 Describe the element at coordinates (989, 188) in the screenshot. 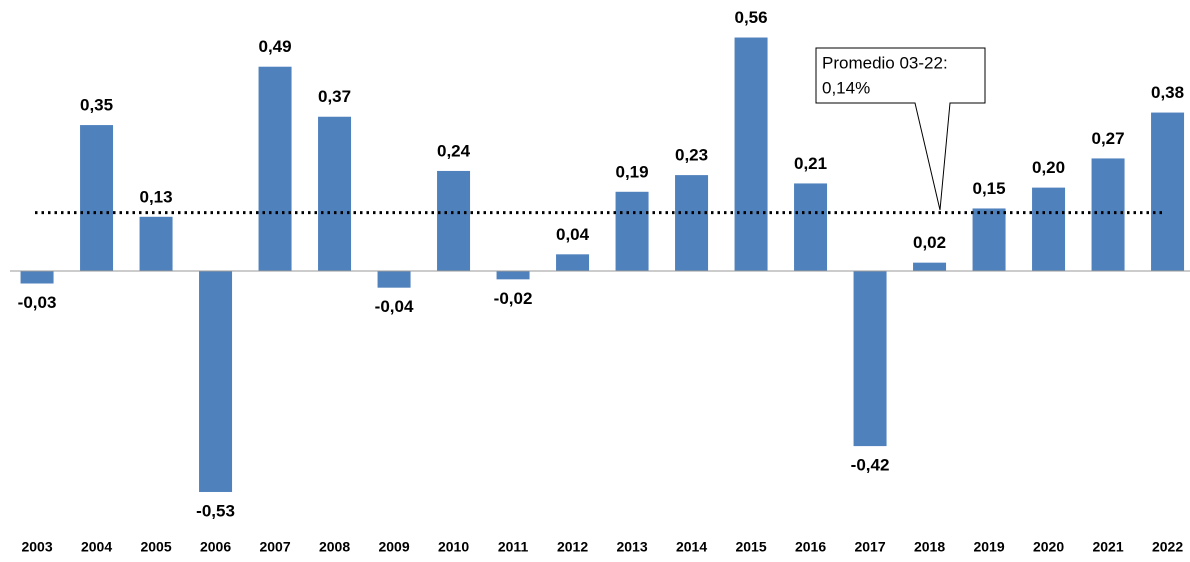

I see `data-label: 0,15` at that location.